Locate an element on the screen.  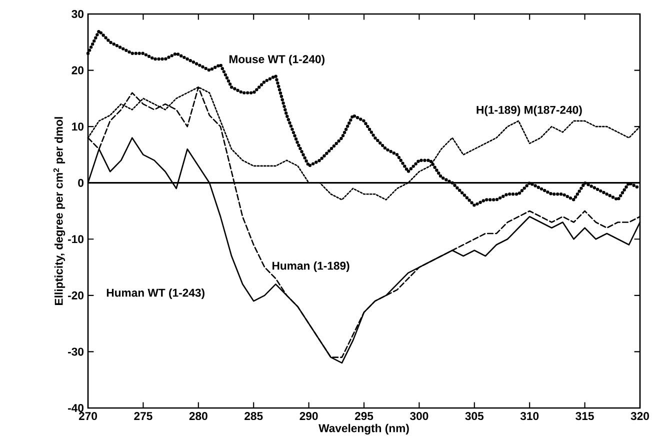
x-tick-label: 320 is located at coordinates (639, 416).